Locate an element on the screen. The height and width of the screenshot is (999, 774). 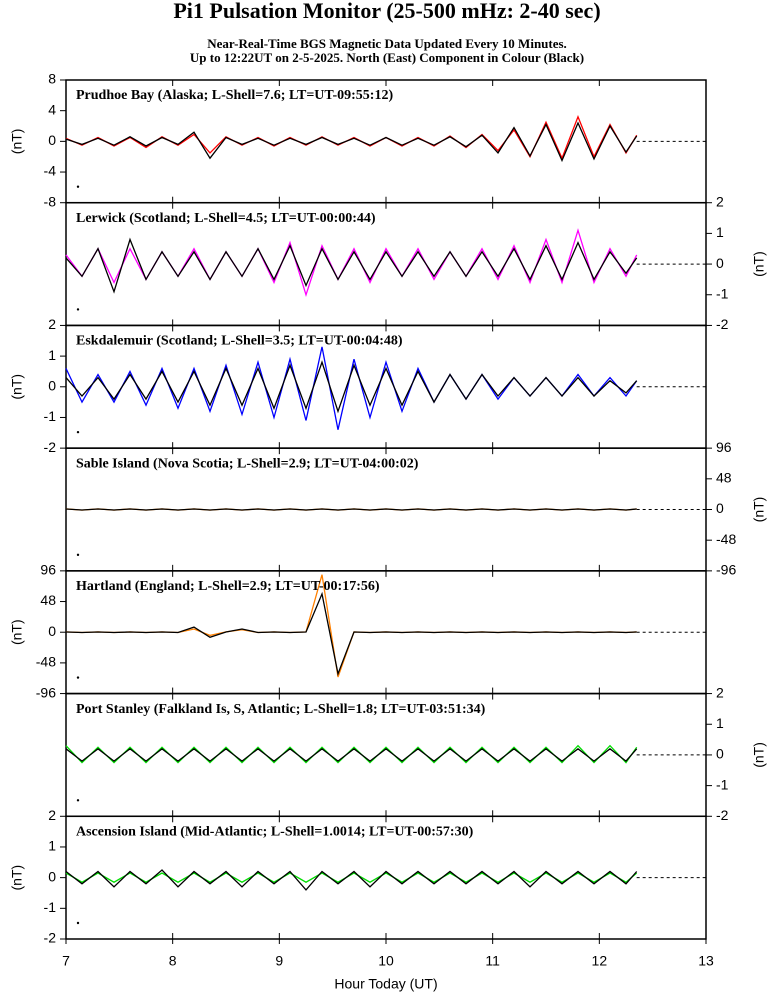
y-tick-label: -4 is located at coordinates (50, 171).